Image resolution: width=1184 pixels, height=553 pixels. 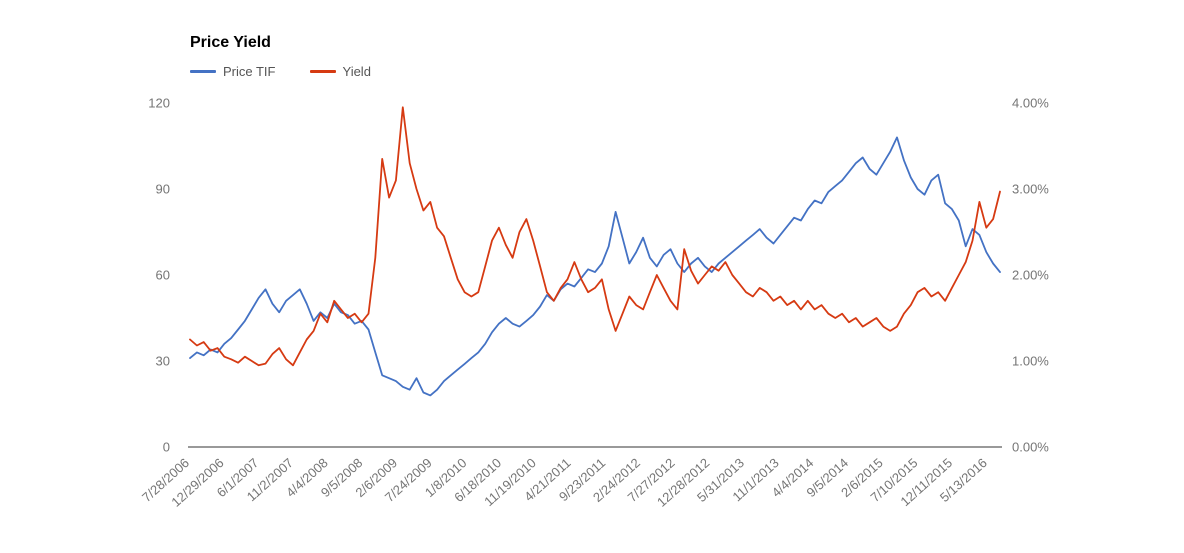 I want to click on y-axis-left-label: 60, so click(x=163, y=275).